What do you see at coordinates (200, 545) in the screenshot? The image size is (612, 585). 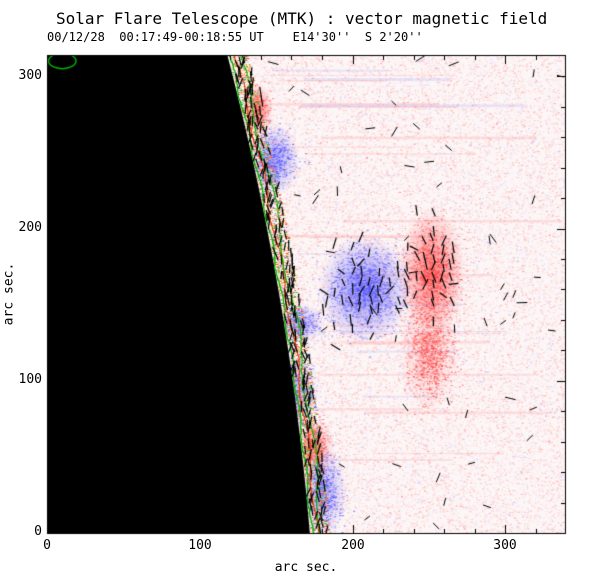 I see `x-tick-label-100: 100` at bounding box center [200, 545].